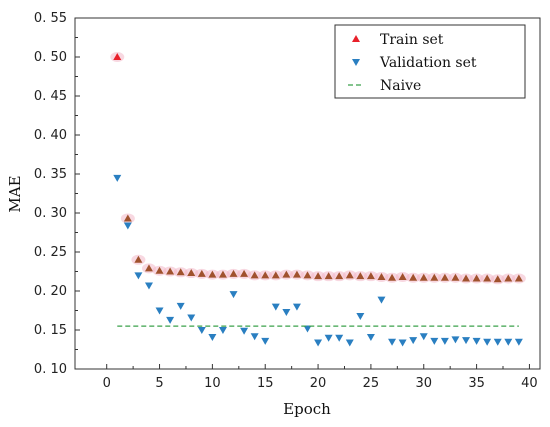 The height and width of the screenshot is (427, 550). Describe the element at coordinates (476, 383) in the screenshot. I see `x-tick-label: 35` at that location.